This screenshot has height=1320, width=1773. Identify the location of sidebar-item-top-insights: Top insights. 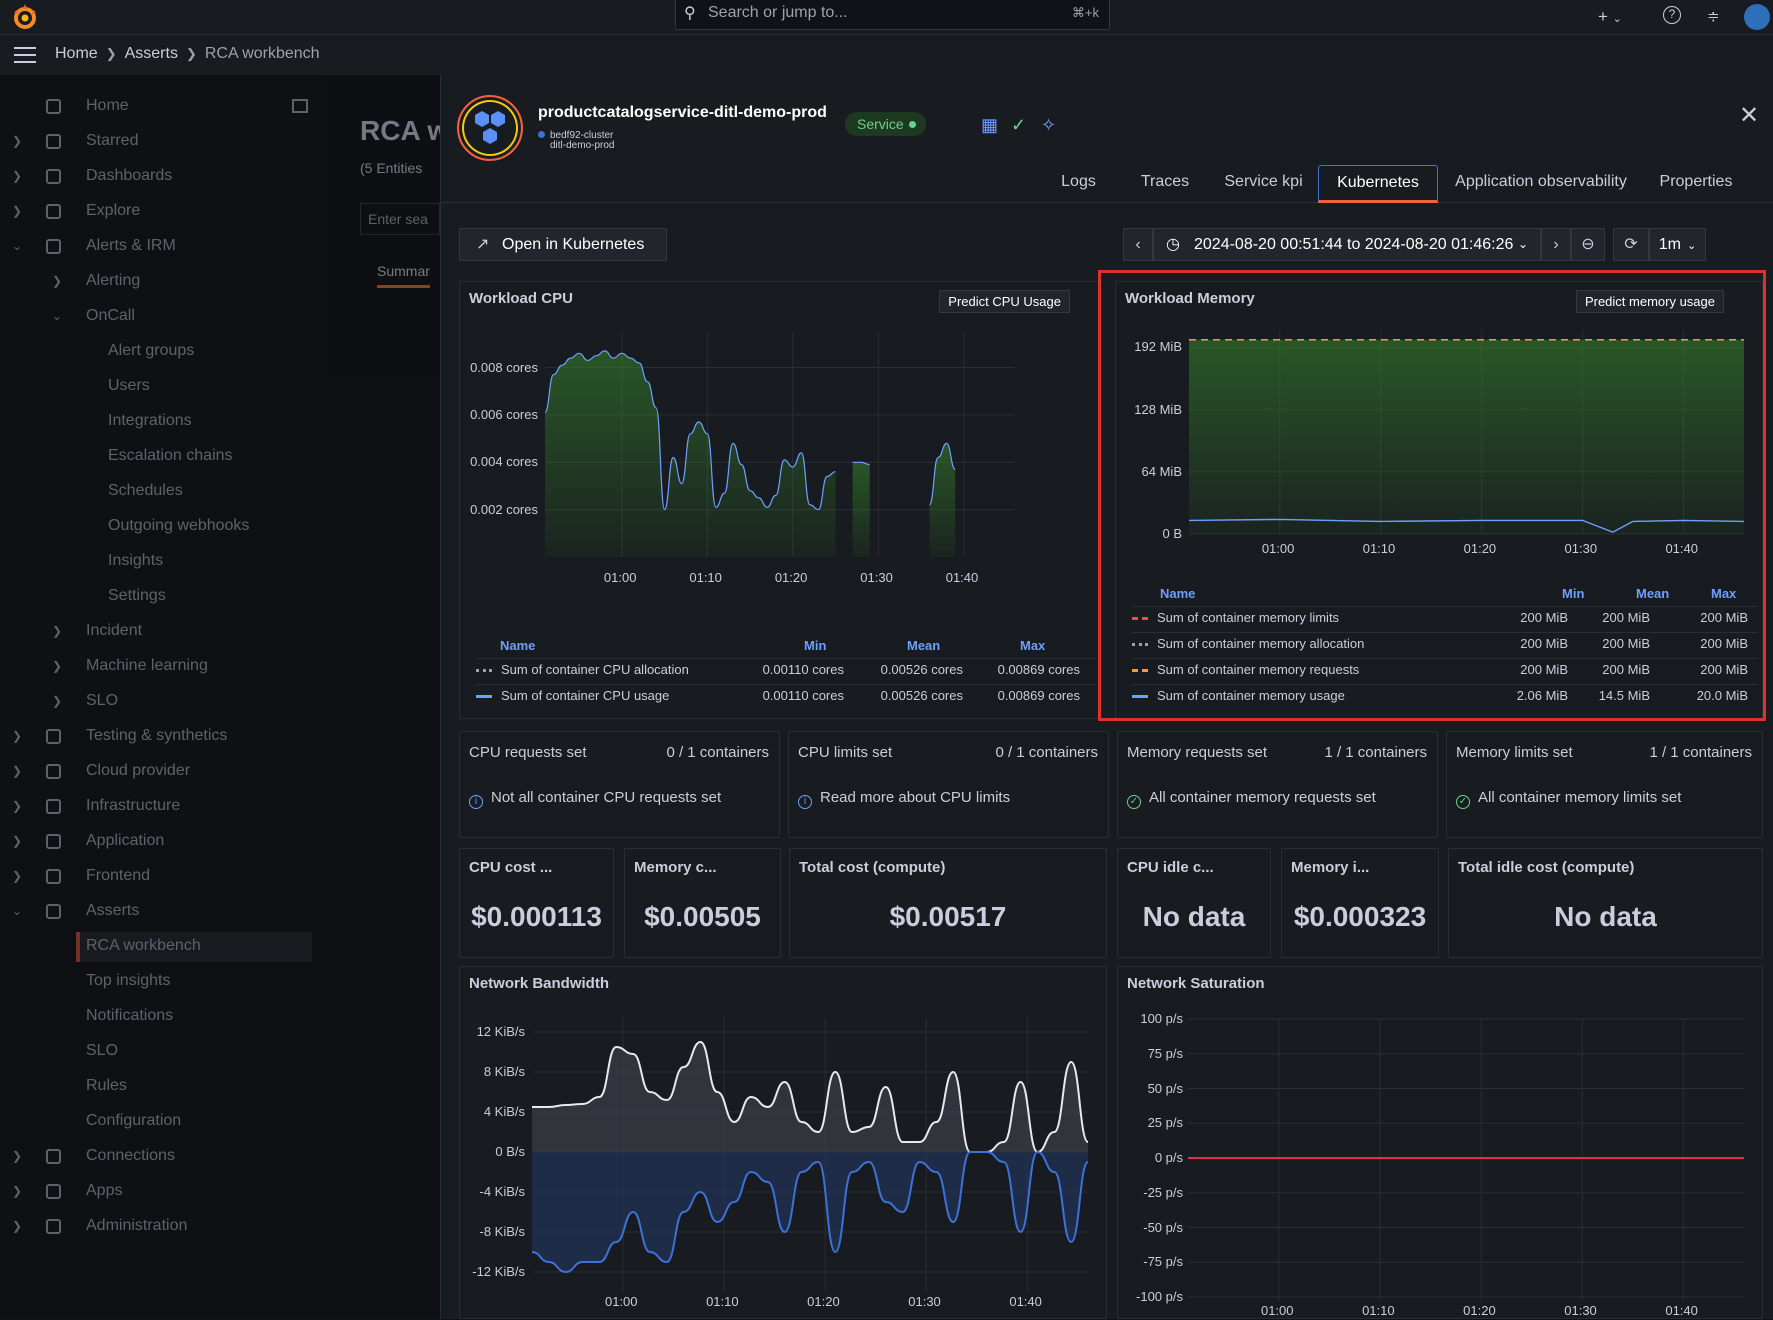
(128, 980).